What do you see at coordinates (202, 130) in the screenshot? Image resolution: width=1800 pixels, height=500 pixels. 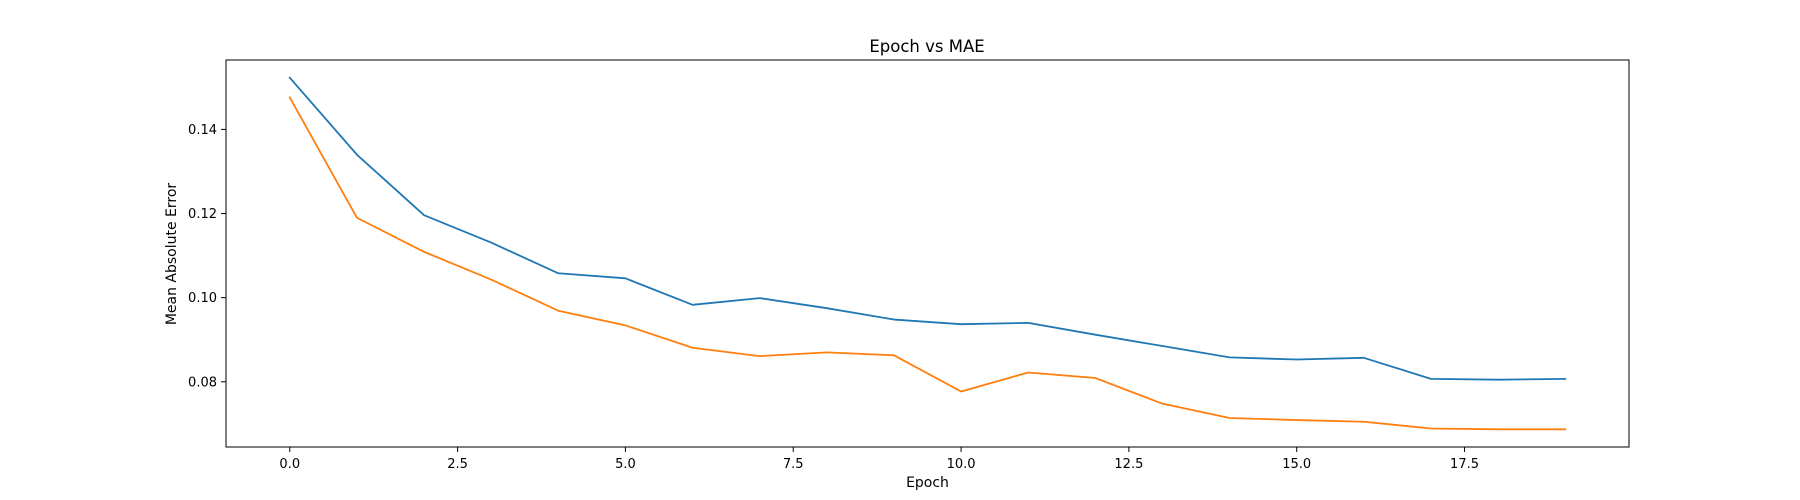 I see `y-tick-label: 0.14` at bounding box center [202, 130].